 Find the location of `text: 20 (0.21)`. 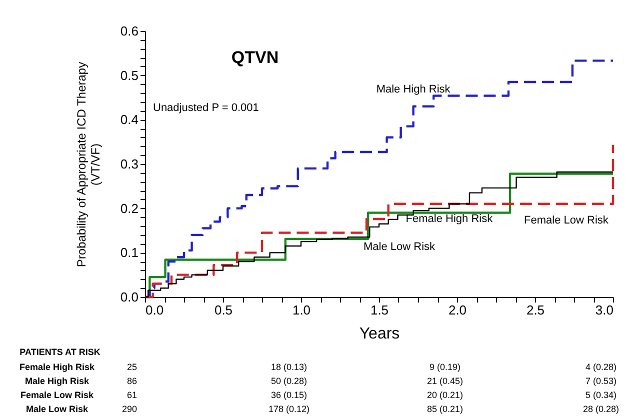

text: 20 (0.21) is located at coordinates (445, 395).